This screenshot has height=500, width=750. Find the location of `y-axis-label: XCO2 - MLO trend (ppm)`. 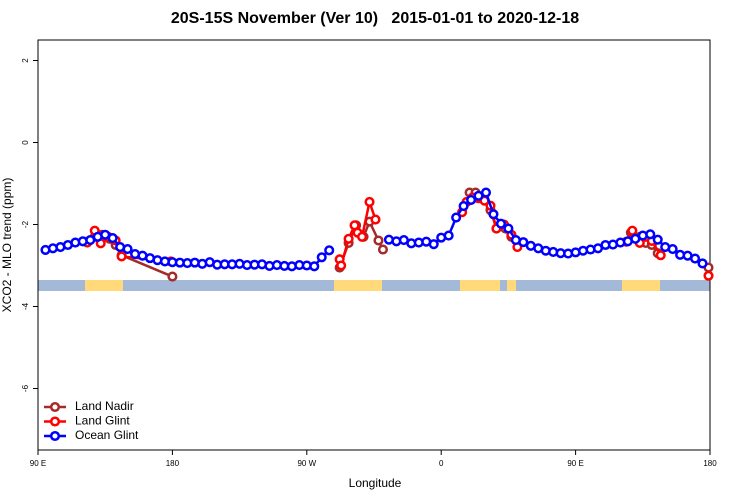

y-axis-label: XCO2 - MLO trend (ppm) is located at coordinates (7, 245).